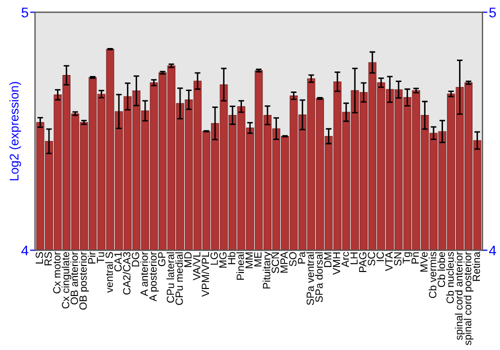 The height and width of the screenshot is (350, 500). I want to click on x-tick-label: Cx cingulate, so click(67, 280).